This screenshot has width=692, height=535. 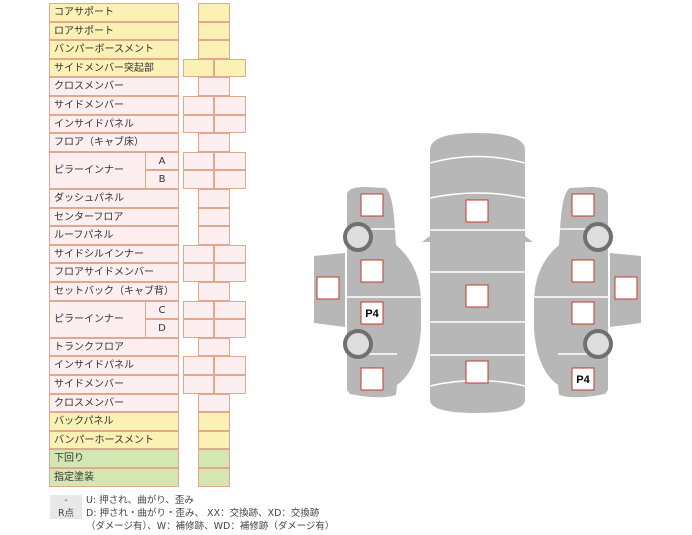 What do you see at coordinates (140, 500) in the screenshot?
I see `legend-text: U: 押され、曲がり、歪み` at bounding box center [140, 500].